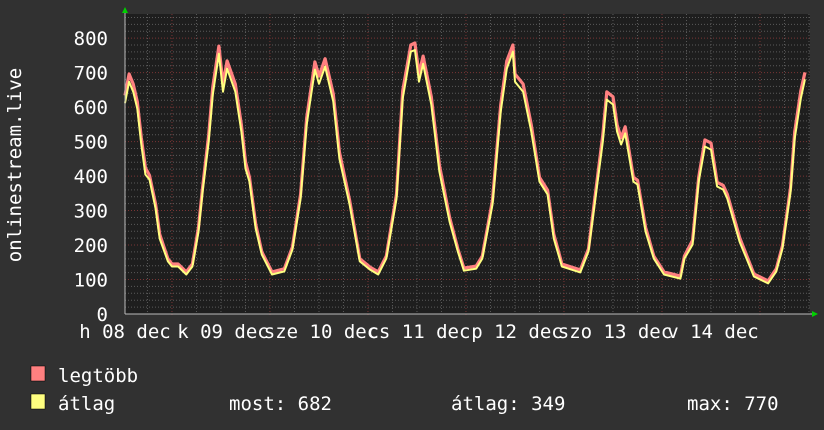 This screenshot has height=430, width=824. Describe the element at coordinates (125, 10) in the screenshot. I see `y-axis-arrow-icon` at that location.